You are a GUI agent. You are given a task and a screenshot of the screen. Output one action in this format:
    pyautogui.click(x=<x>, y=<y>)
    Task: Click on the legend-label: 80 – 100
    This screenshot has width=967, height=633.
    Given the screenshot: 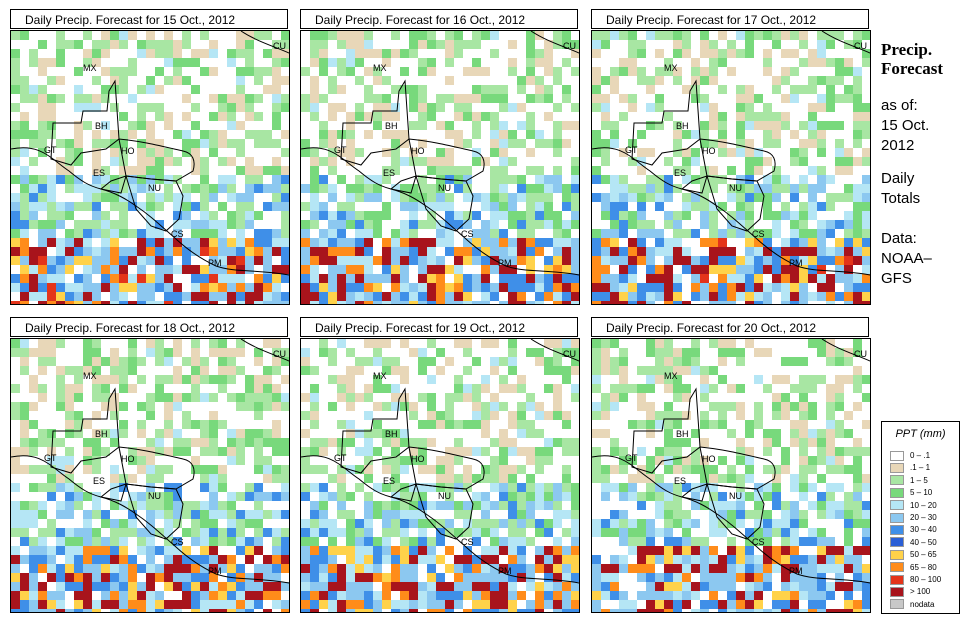 What is the action you would take?
    pyautogui.click(x=926, y=579)
    